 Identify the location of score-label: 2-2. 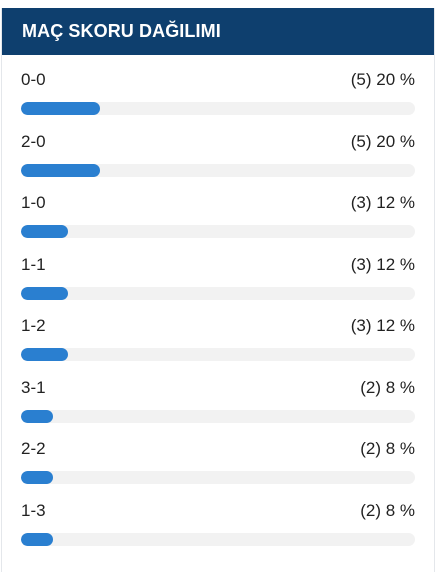
(33, 448).